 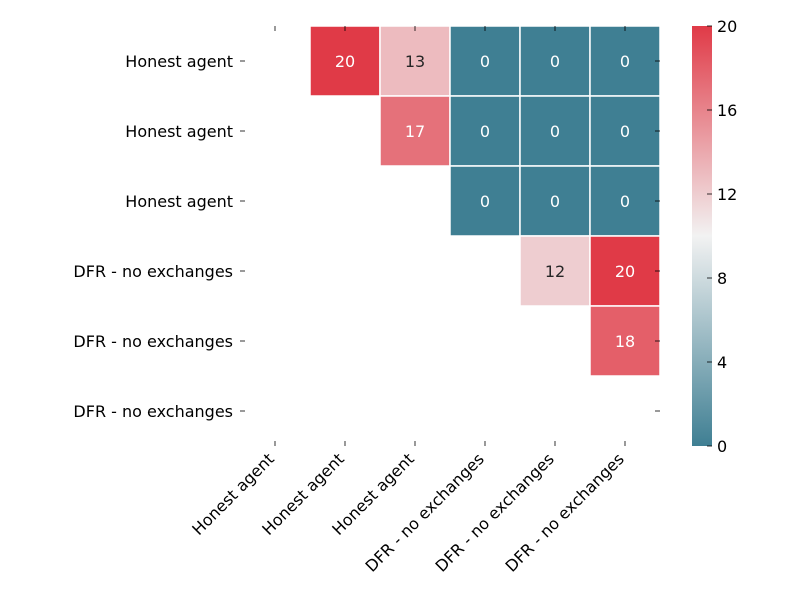 What do you see at coordinates (722, 446) in the screenshot?
I see `colorbar-tick-label: 0` at bounding box center [722, 446].